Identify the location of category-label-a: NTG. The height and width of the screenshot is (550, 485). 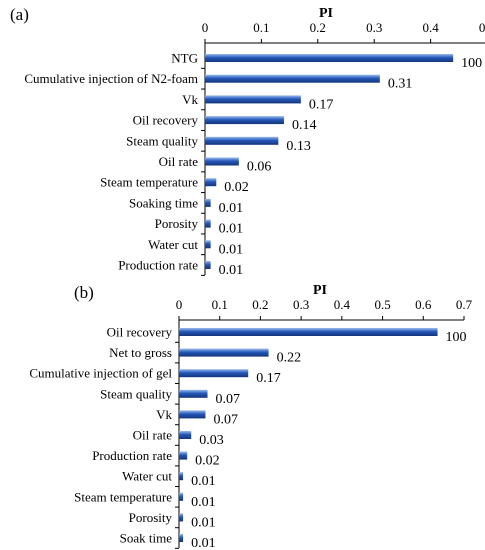
(184, 58).